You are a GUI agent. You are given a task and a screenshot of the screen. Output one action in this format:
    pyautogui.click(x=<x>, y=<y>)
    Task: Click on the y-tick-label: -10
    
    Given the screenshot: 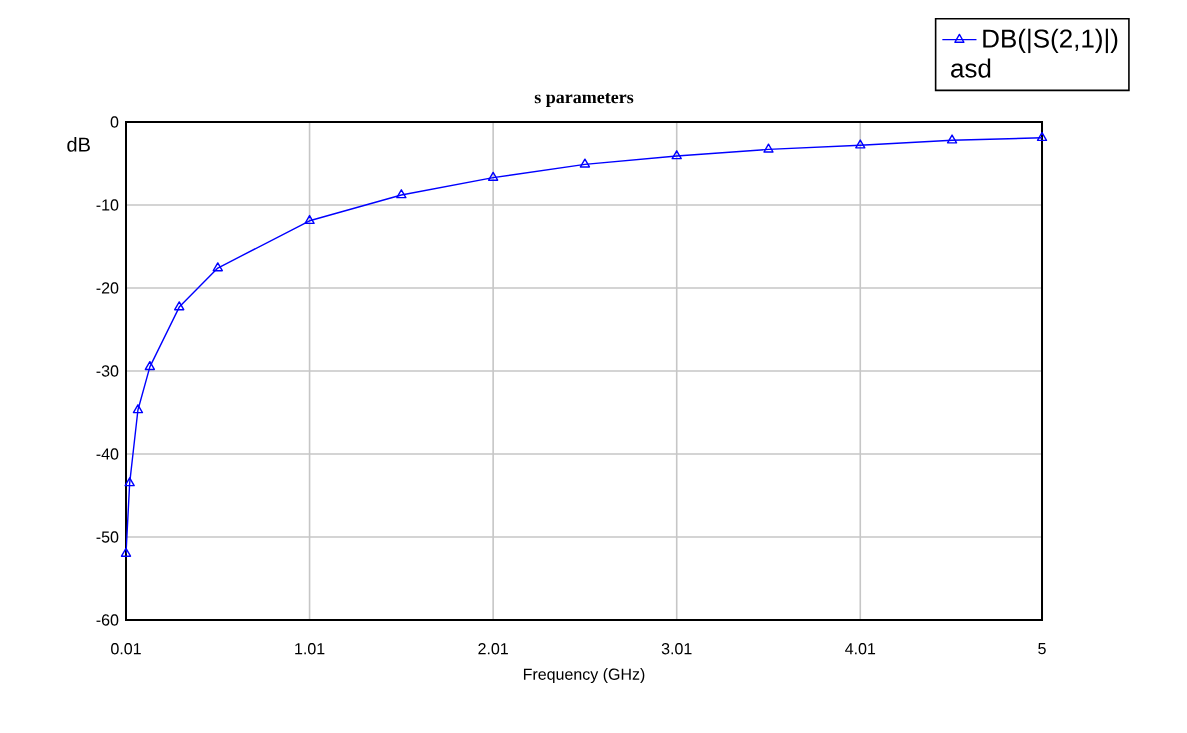 What is the action you would take?
    pyautogui.click(x=107, y=205)
    